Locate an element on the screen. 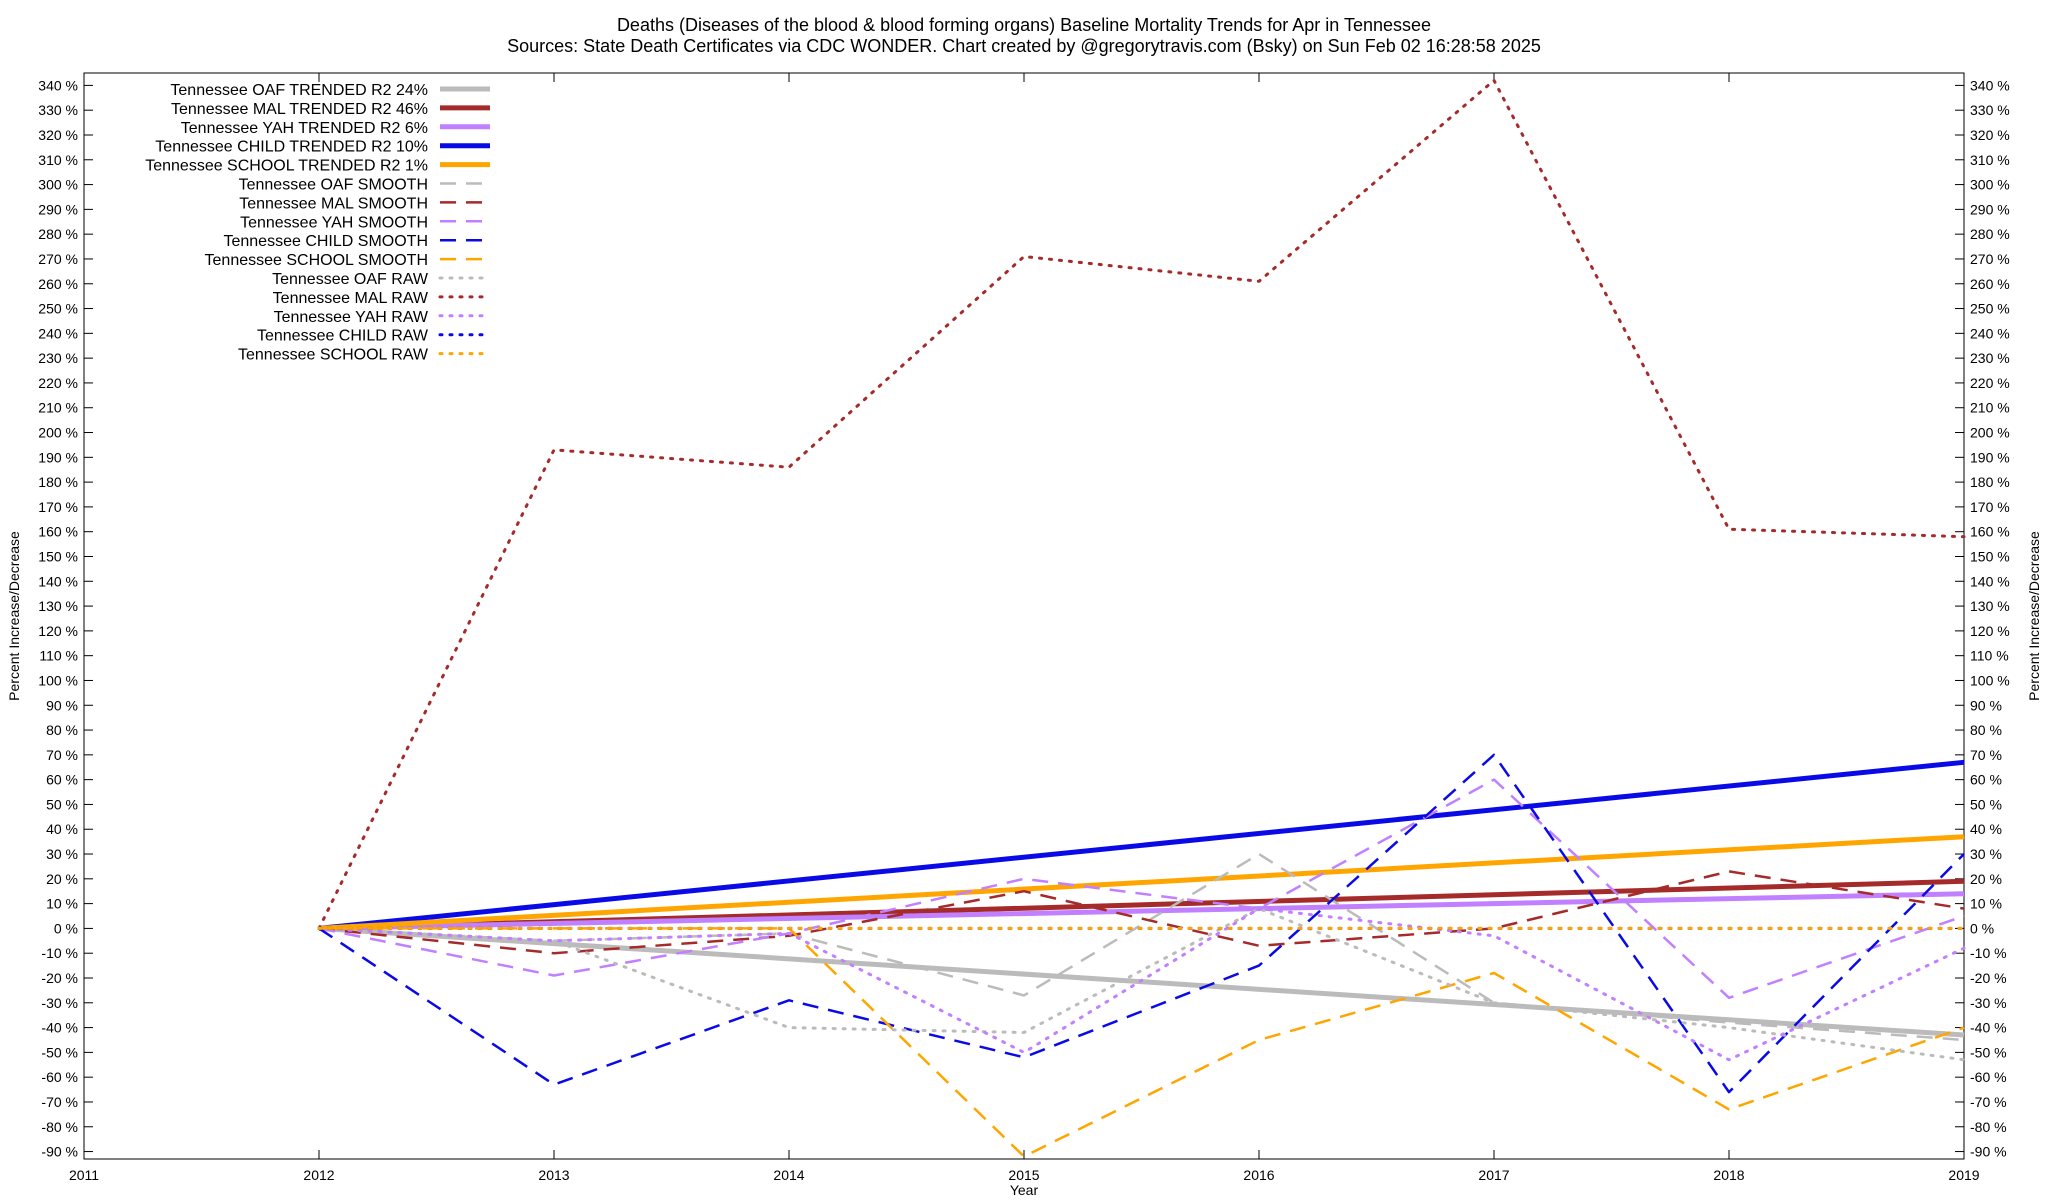  y-tick-label-right: 170 % is located at coordinates (1990, 507).